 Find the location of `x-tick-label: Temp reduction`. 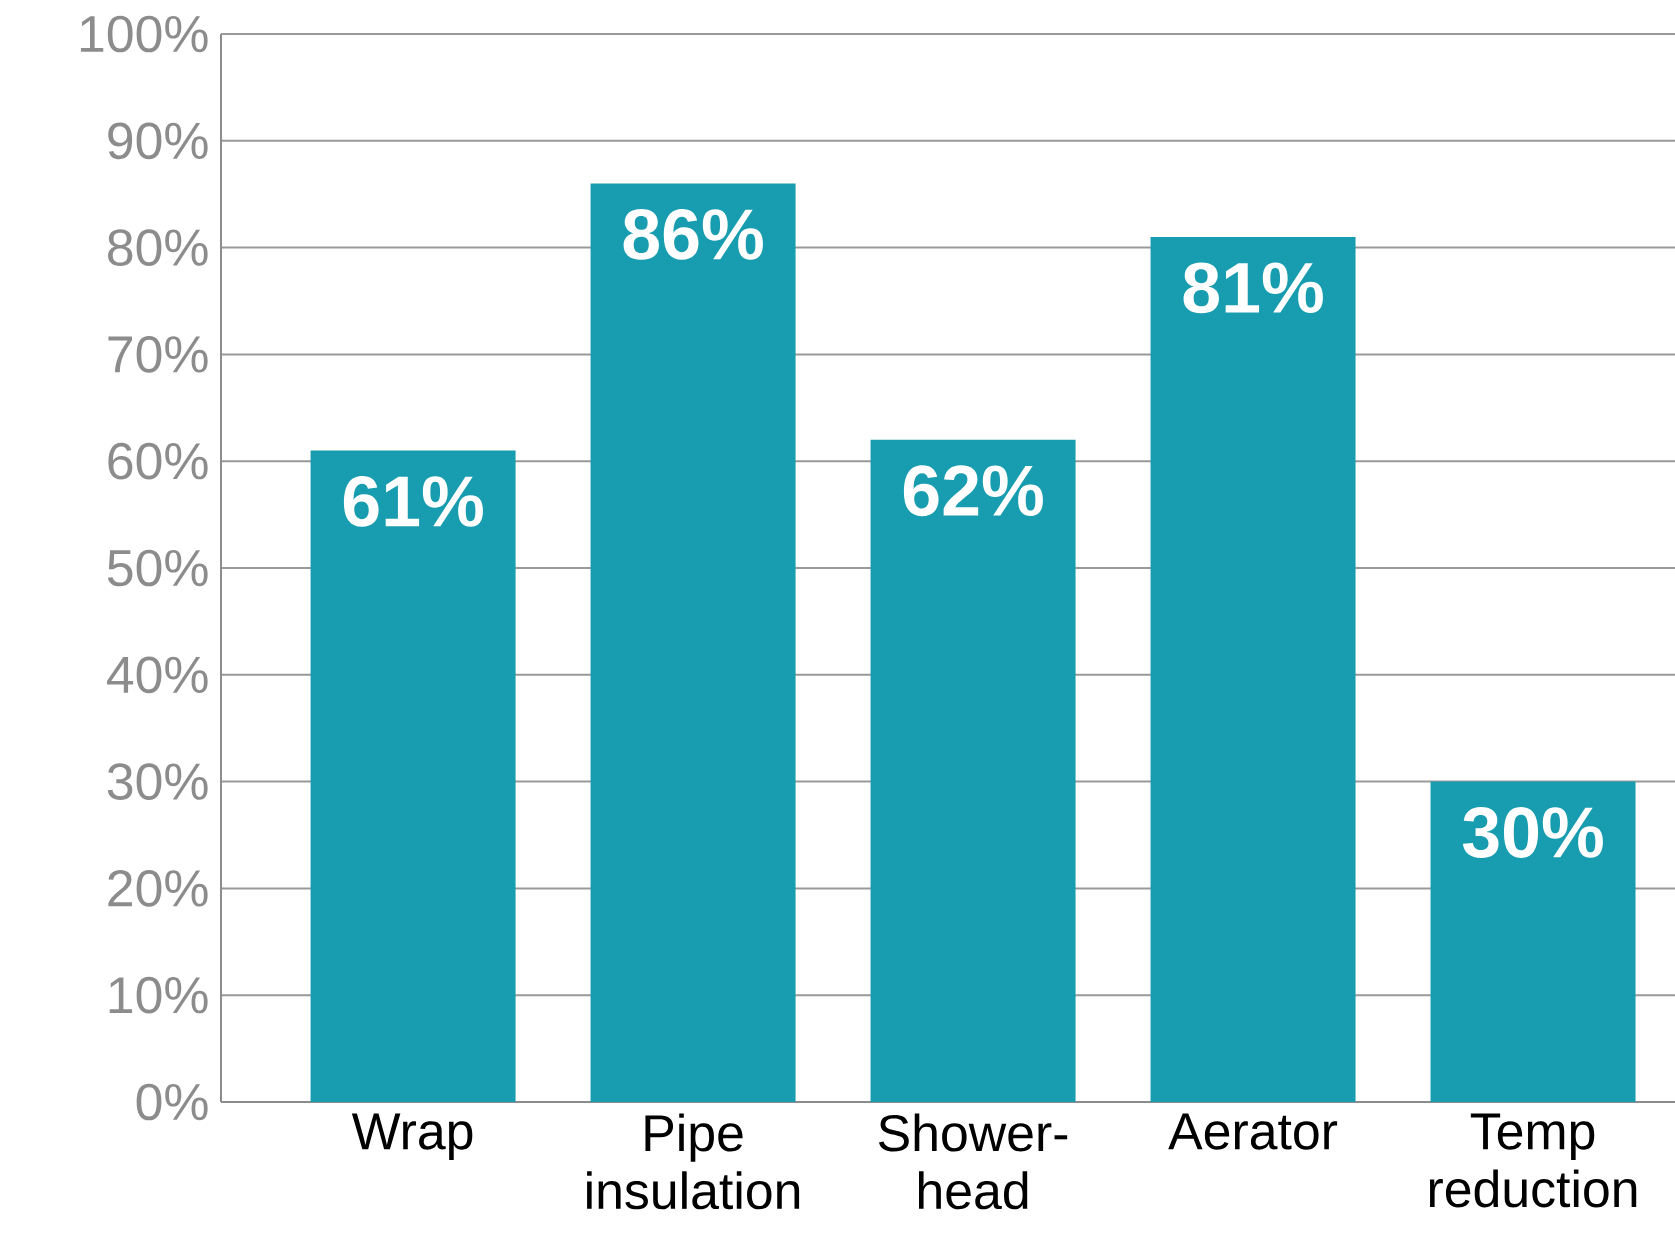

x-tick-label: Temp reduction is located at coordinates (1533, 1160).